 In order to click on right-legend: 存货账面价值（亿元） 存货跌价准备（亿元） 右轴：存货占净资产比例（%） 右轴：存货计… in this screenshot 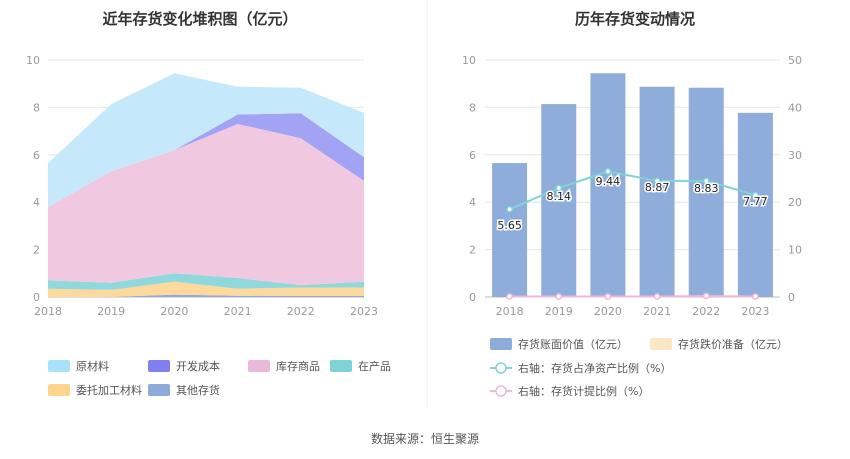, I will do `click(639, 367)`.